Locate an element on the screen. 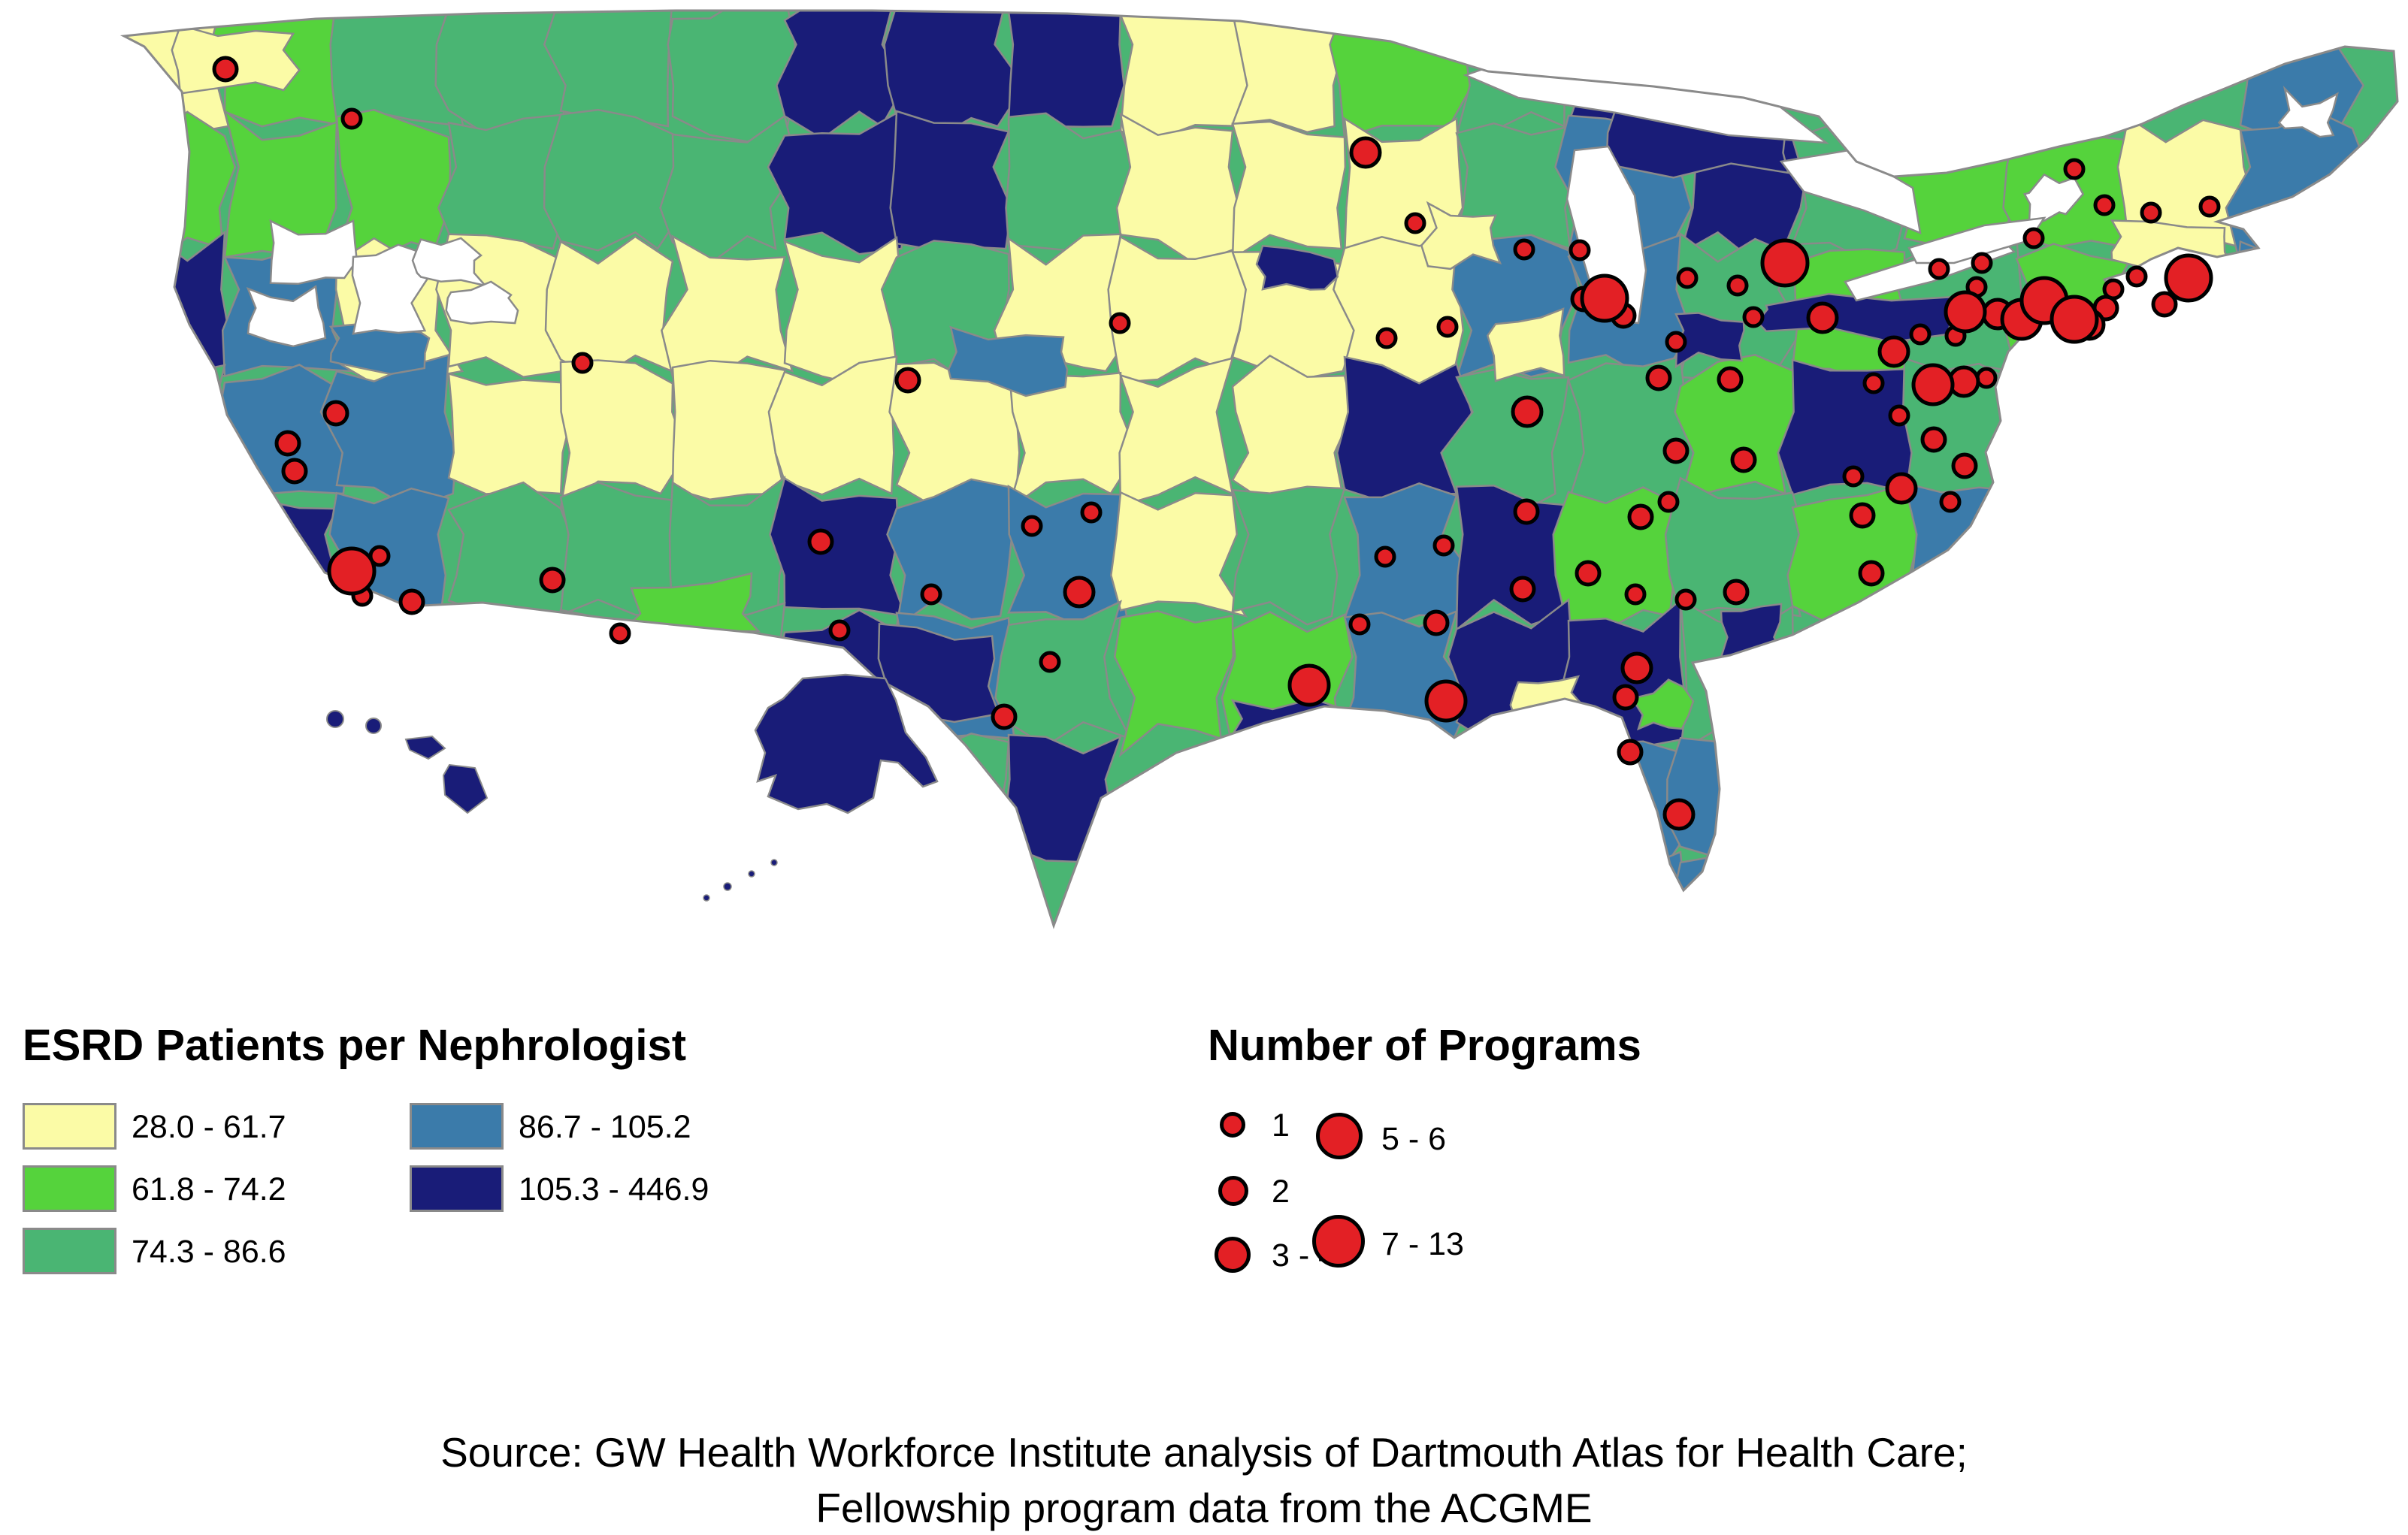  legend-circle-7-13-label: 7 - 13 is located at coordinates (1422, 1244).